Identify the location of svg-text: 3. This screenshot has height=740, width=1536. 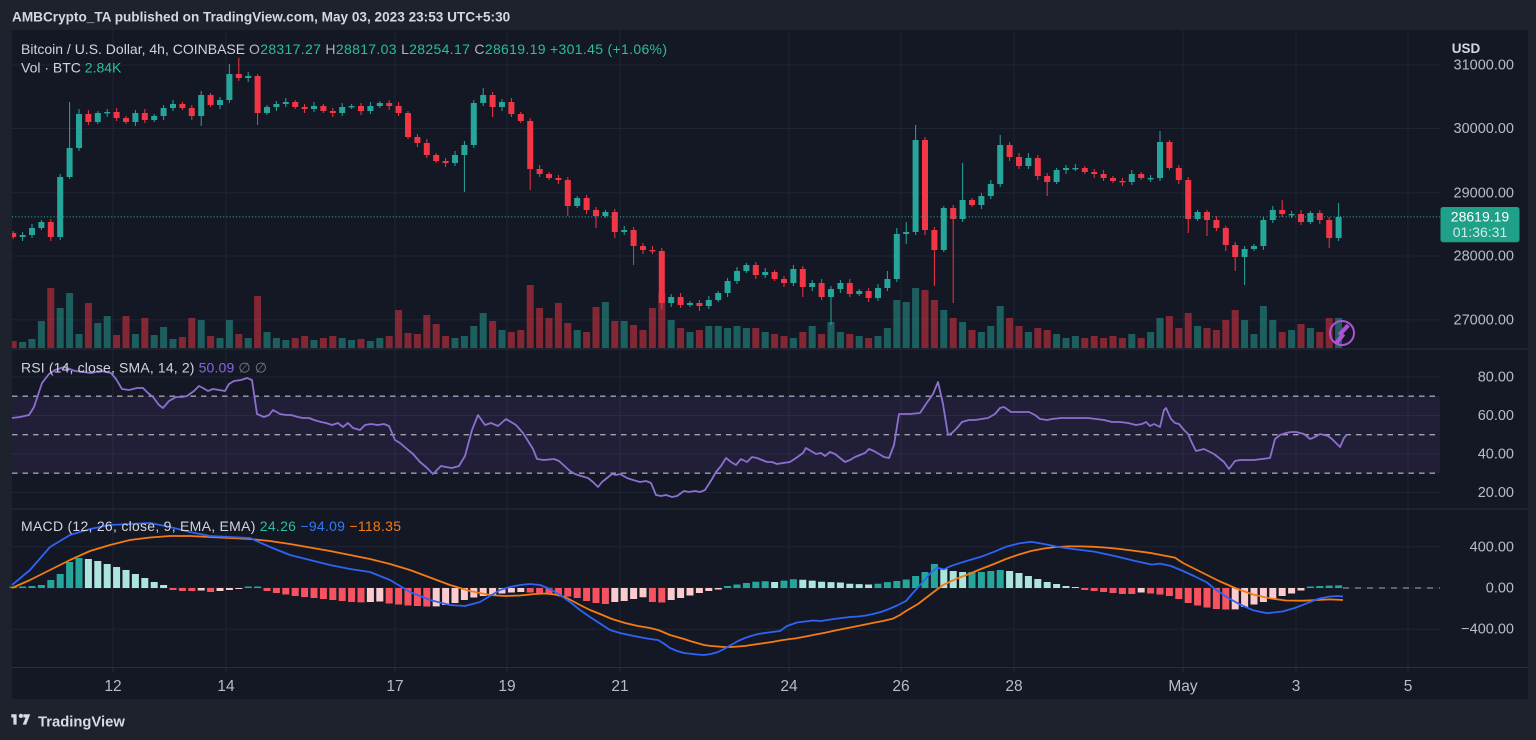
(1296, 686).